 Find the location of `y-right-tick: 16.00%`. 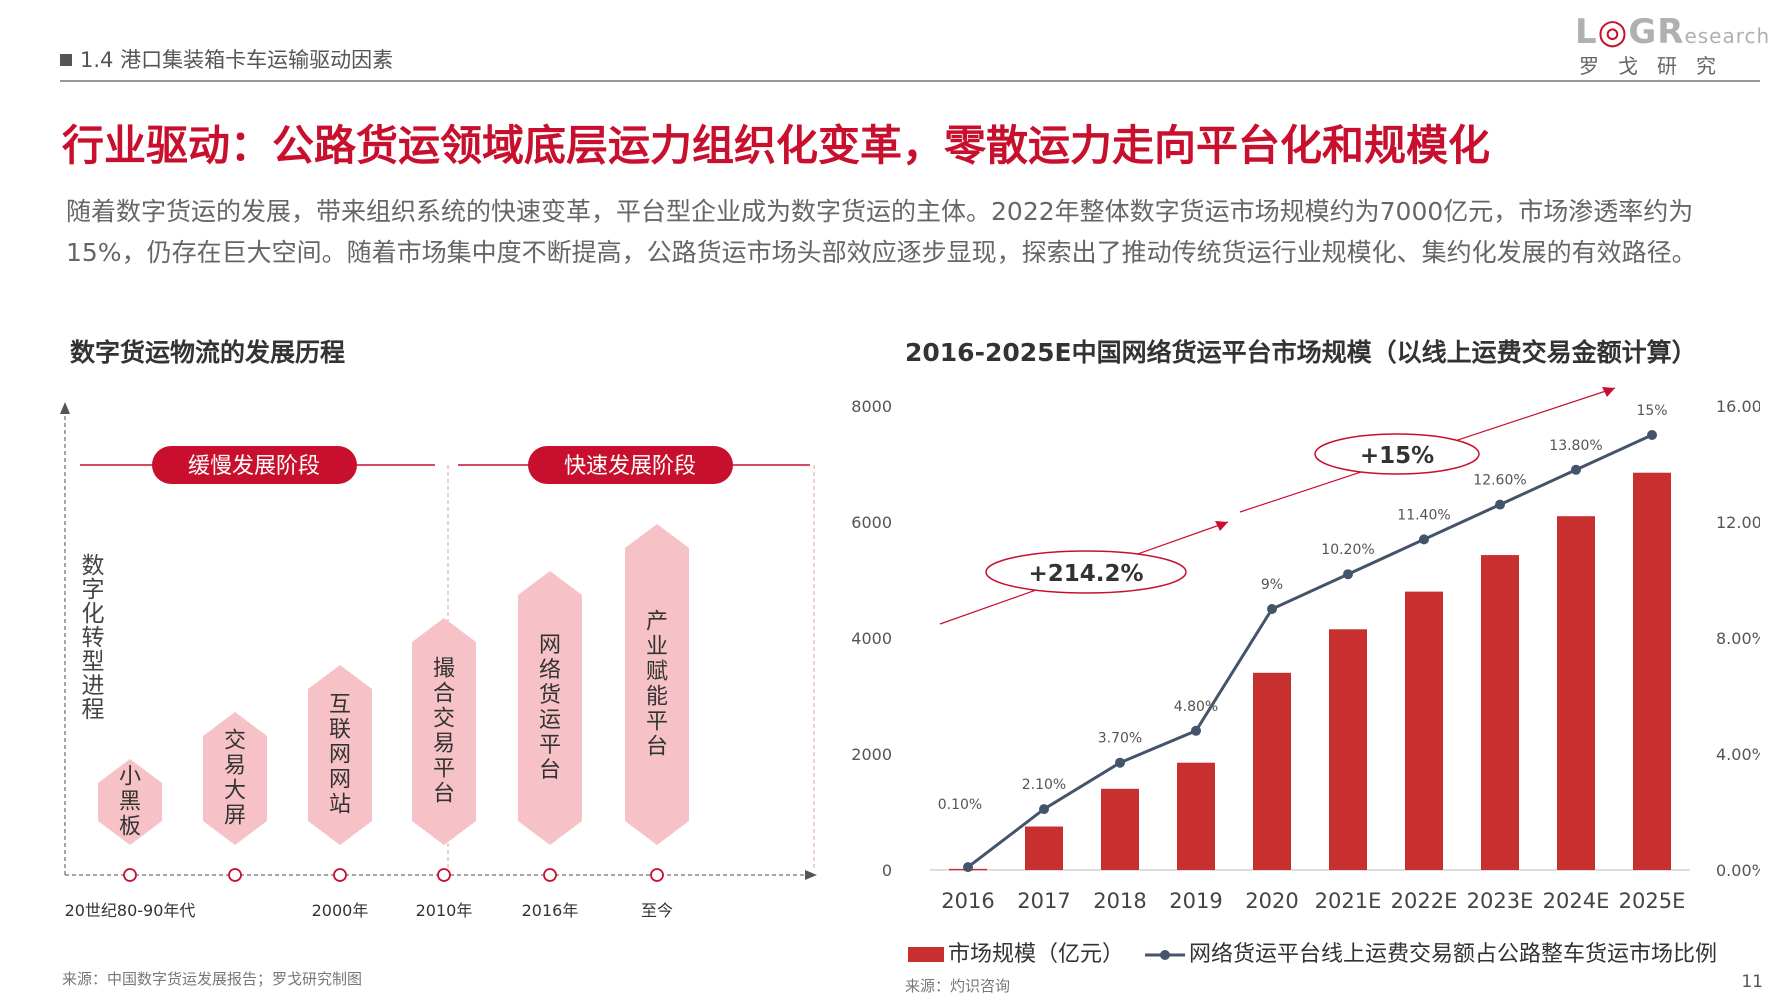

y-right-tick: 16.00% is located at coordinates (1738, 406).